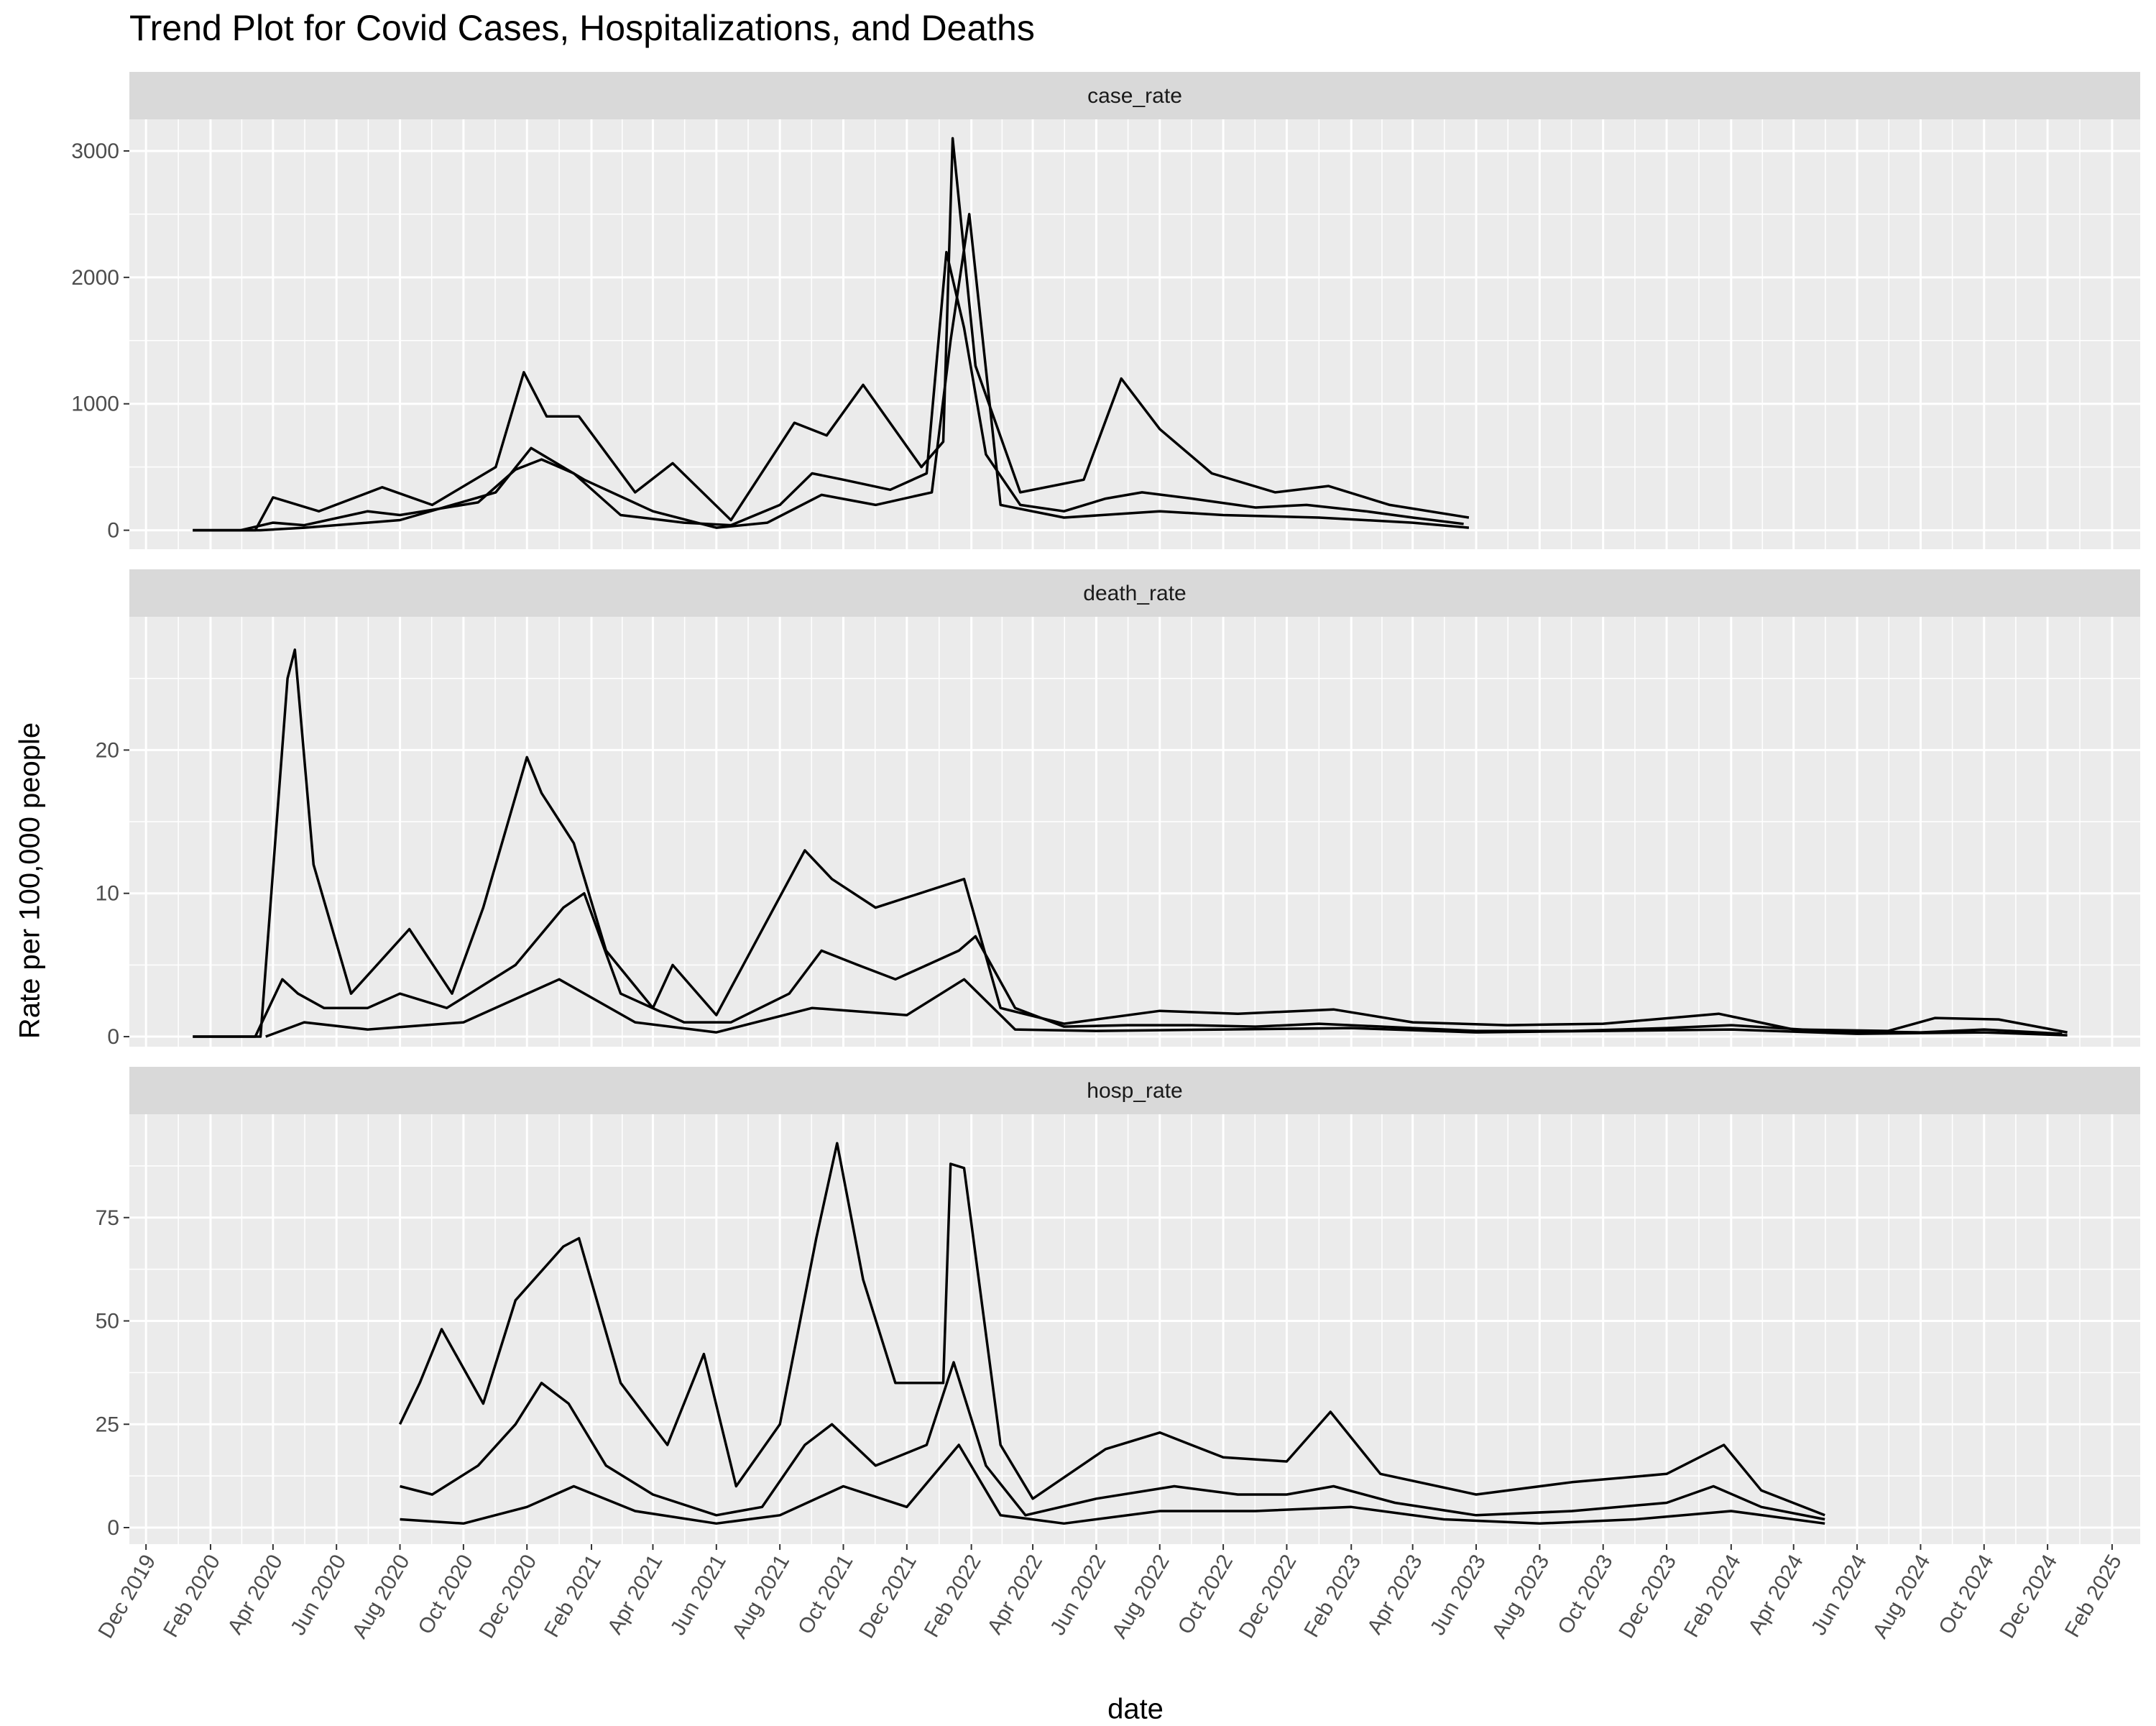 The width and height of the screenshot is (2156, 1726). Describe the element at coordinates (1713, 1596) in the screenshot. I see `x-tick-label: Feb 2024` at that location.